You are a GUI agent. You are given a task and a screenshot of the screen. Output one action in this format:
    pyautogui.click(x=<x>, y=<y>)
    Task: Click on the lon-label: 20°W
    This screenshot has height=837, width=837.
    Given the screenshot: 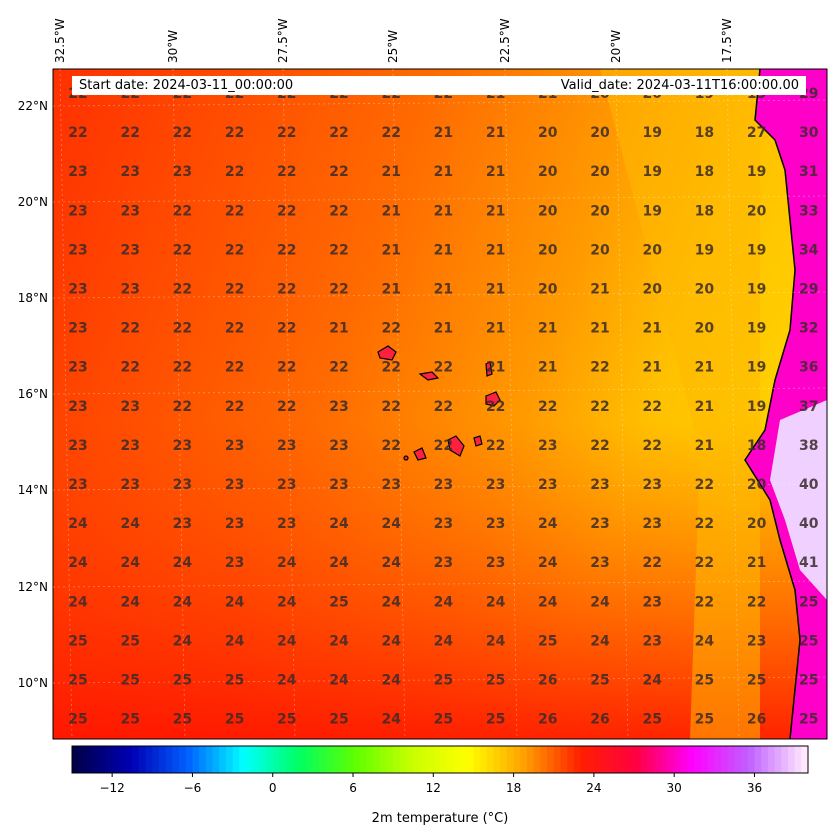 What is the action you would take?
    pyautogui.click(x=616, y=46)
    